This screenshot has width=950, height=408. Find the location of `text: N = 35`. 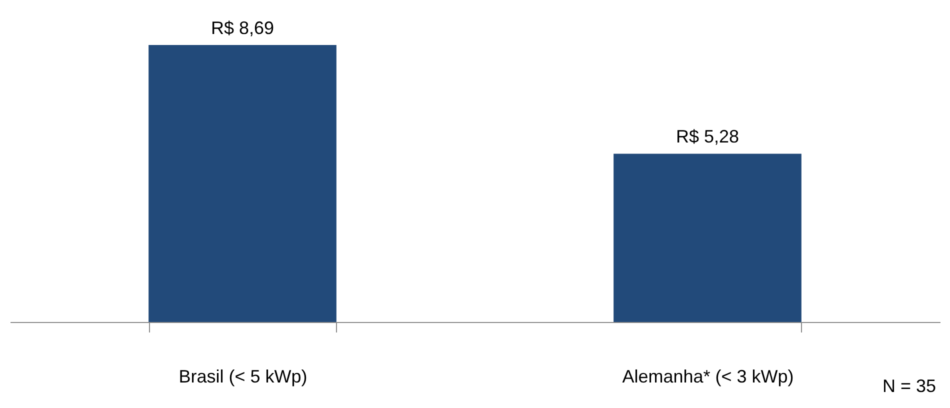

text: N = 35 is located at coordinates (909, 386).